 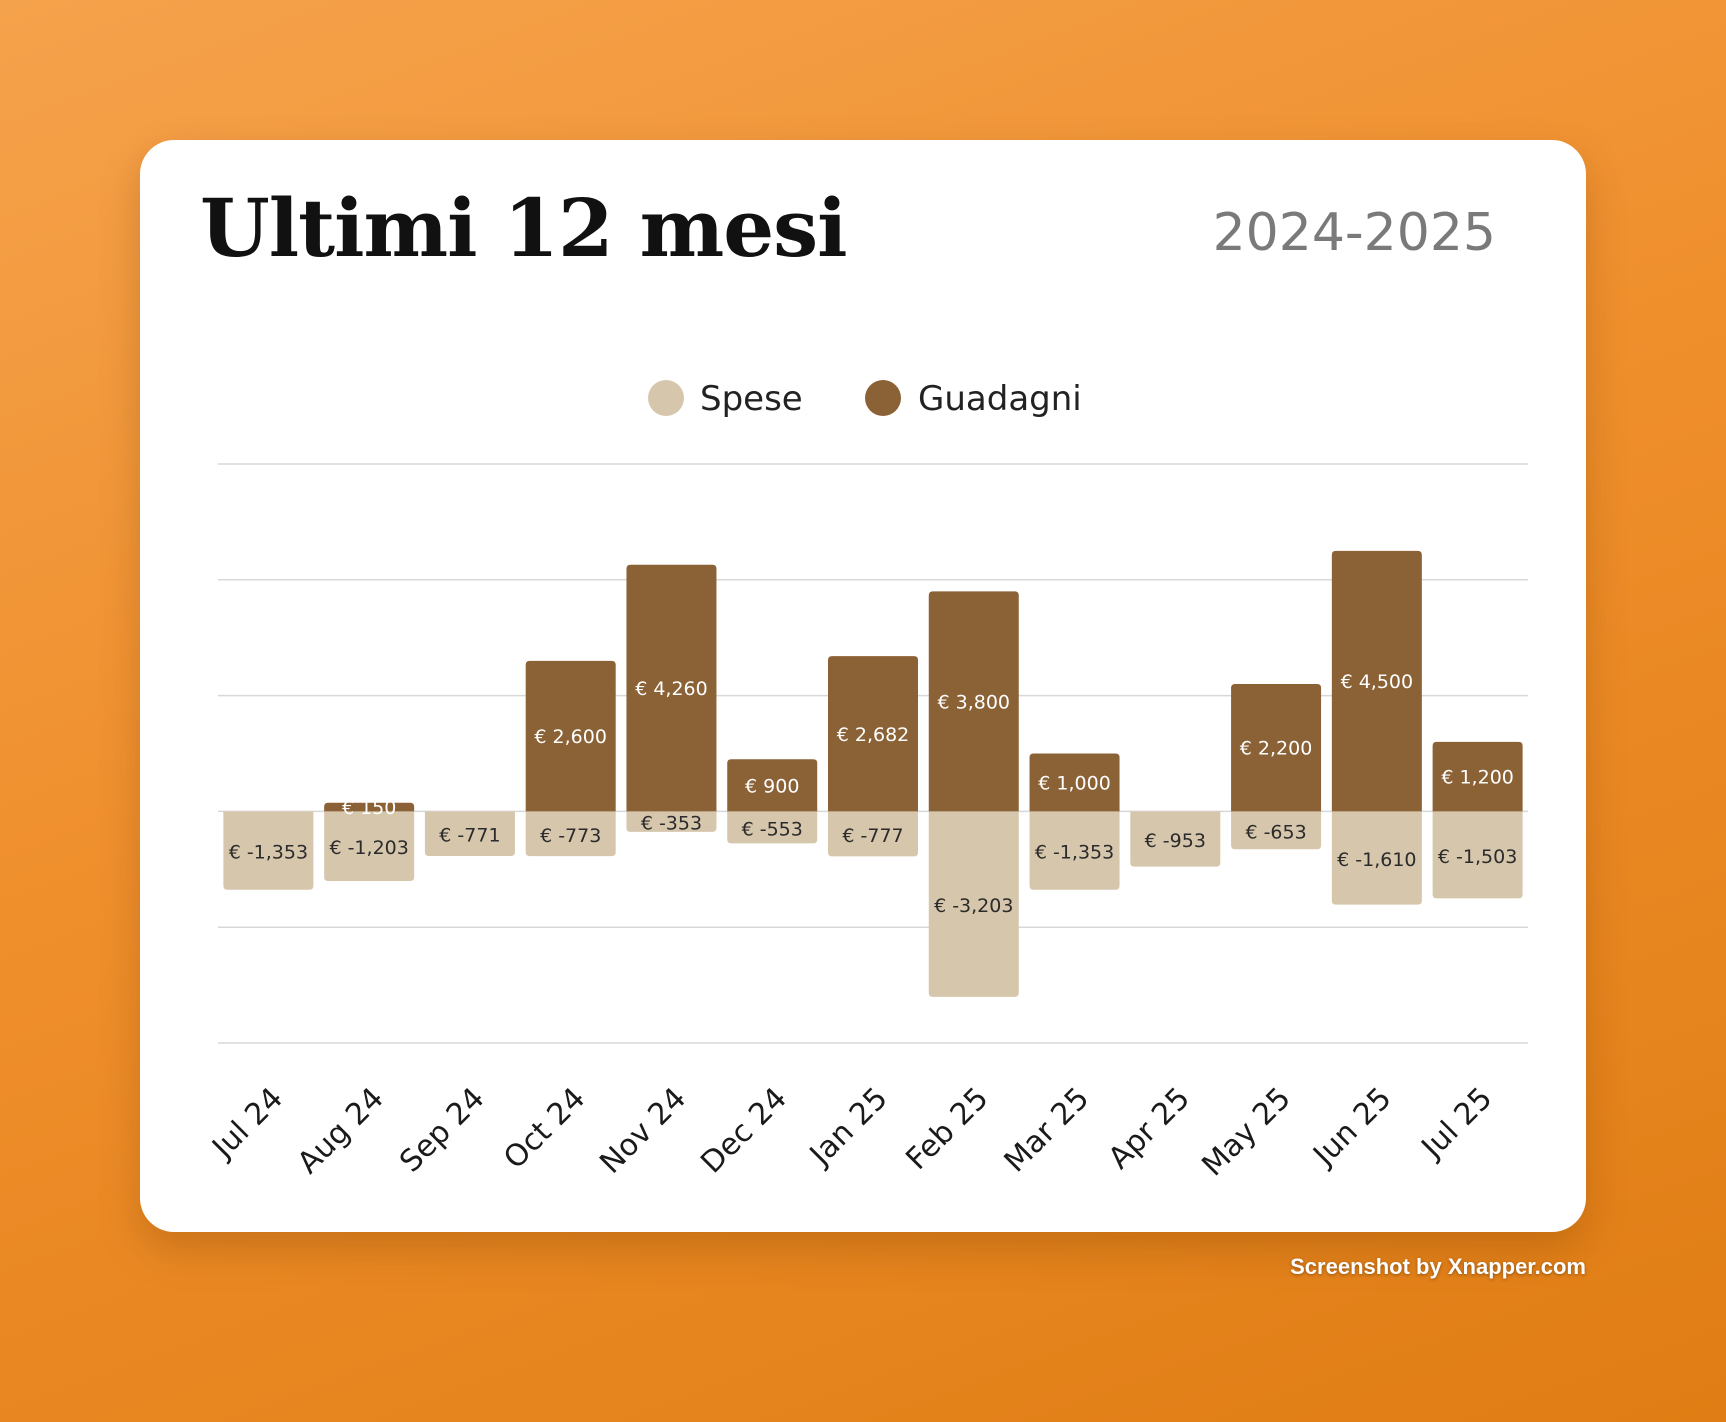 I want to click on spese-bar-label: € -773, so click(x=570, y=836).